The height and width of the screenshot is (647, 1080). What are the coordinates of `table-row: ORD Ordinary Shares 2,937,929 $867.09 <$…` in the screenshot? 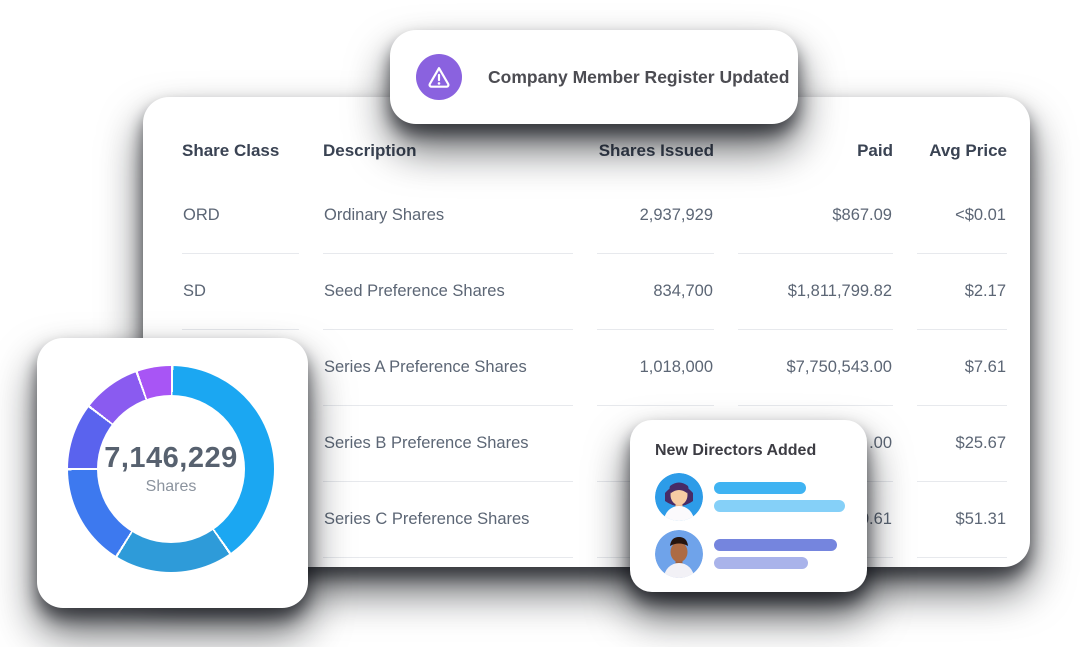 It's located at (594, 216).